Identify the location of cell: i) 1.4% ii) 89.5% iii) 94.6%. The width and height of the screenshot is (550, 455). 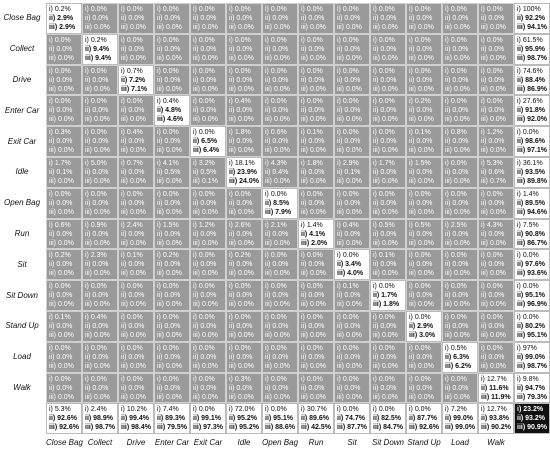
(532, 203).